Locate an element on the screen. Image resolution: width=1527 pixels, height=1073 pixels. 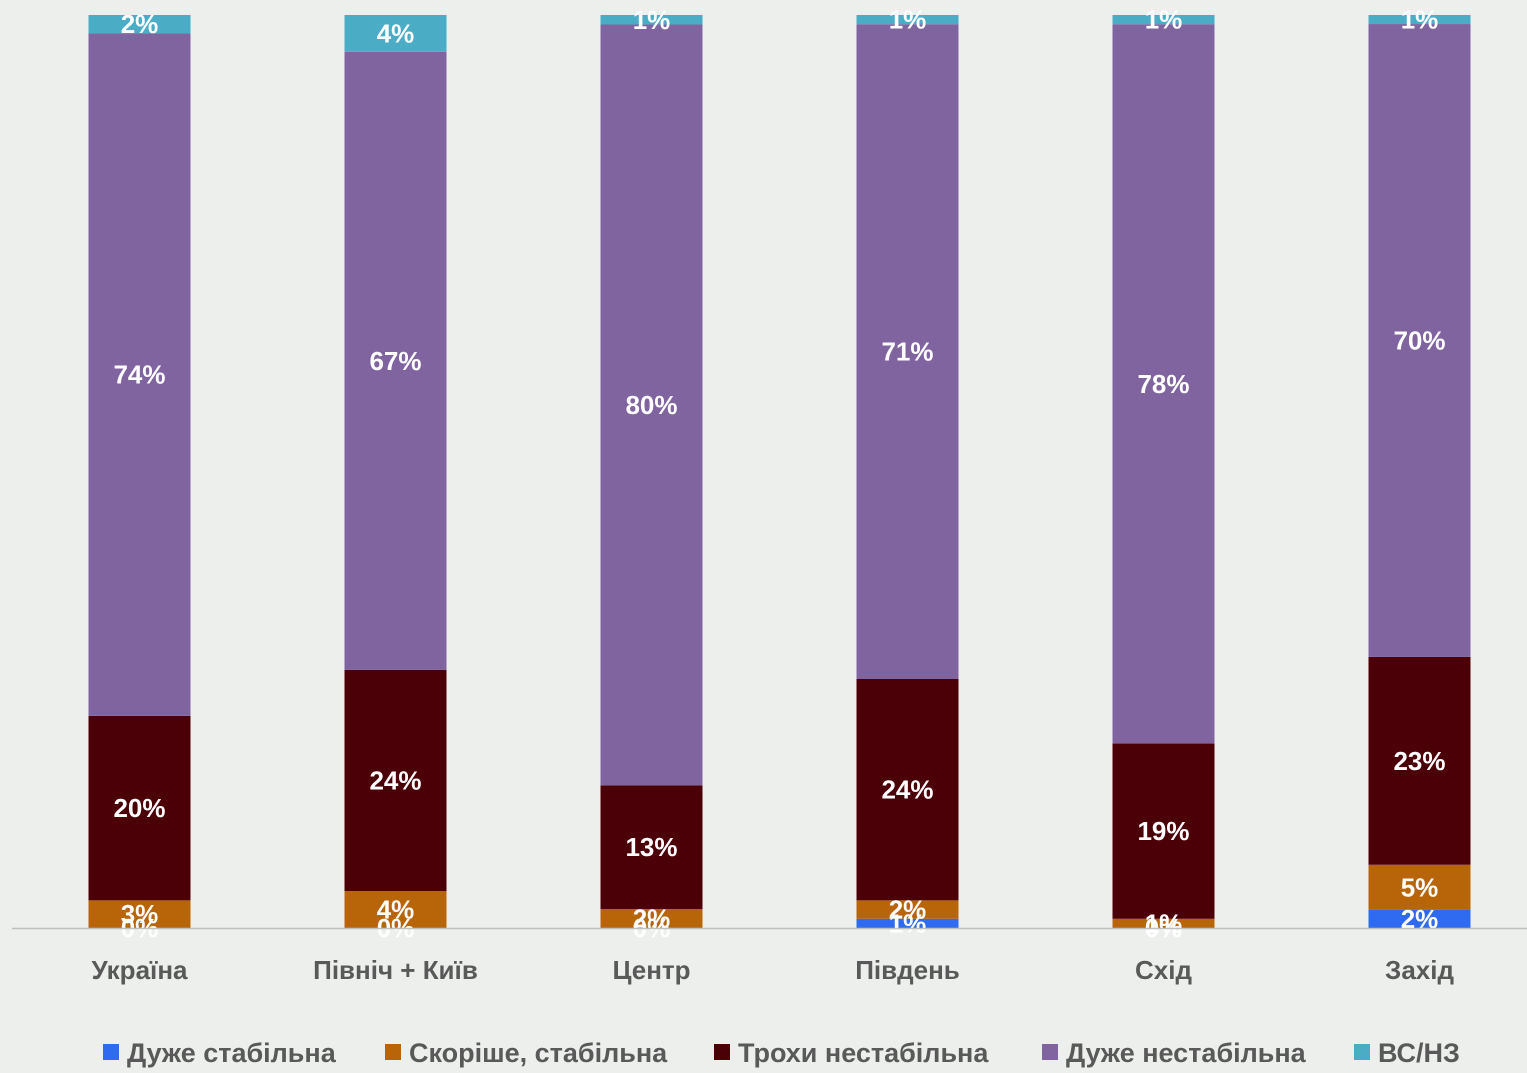
data-label-3-6: 23% is located at coordinates (1419, 761).